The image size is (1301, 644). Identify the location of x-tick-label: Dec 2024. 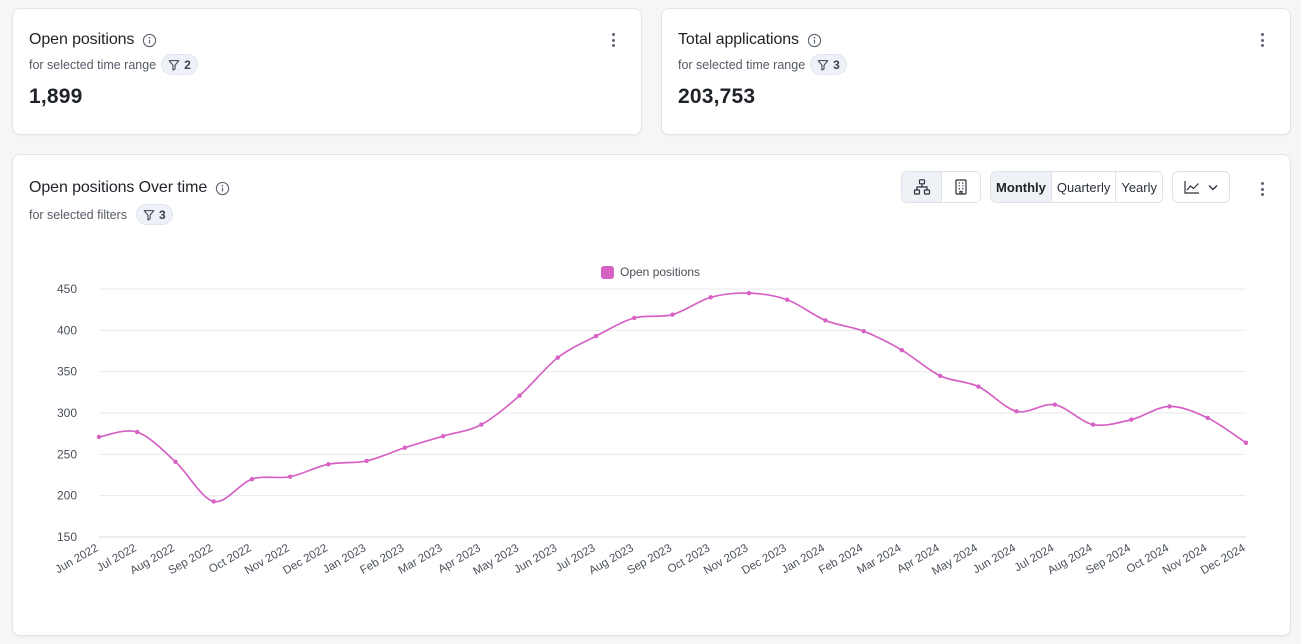
(1223, 559).